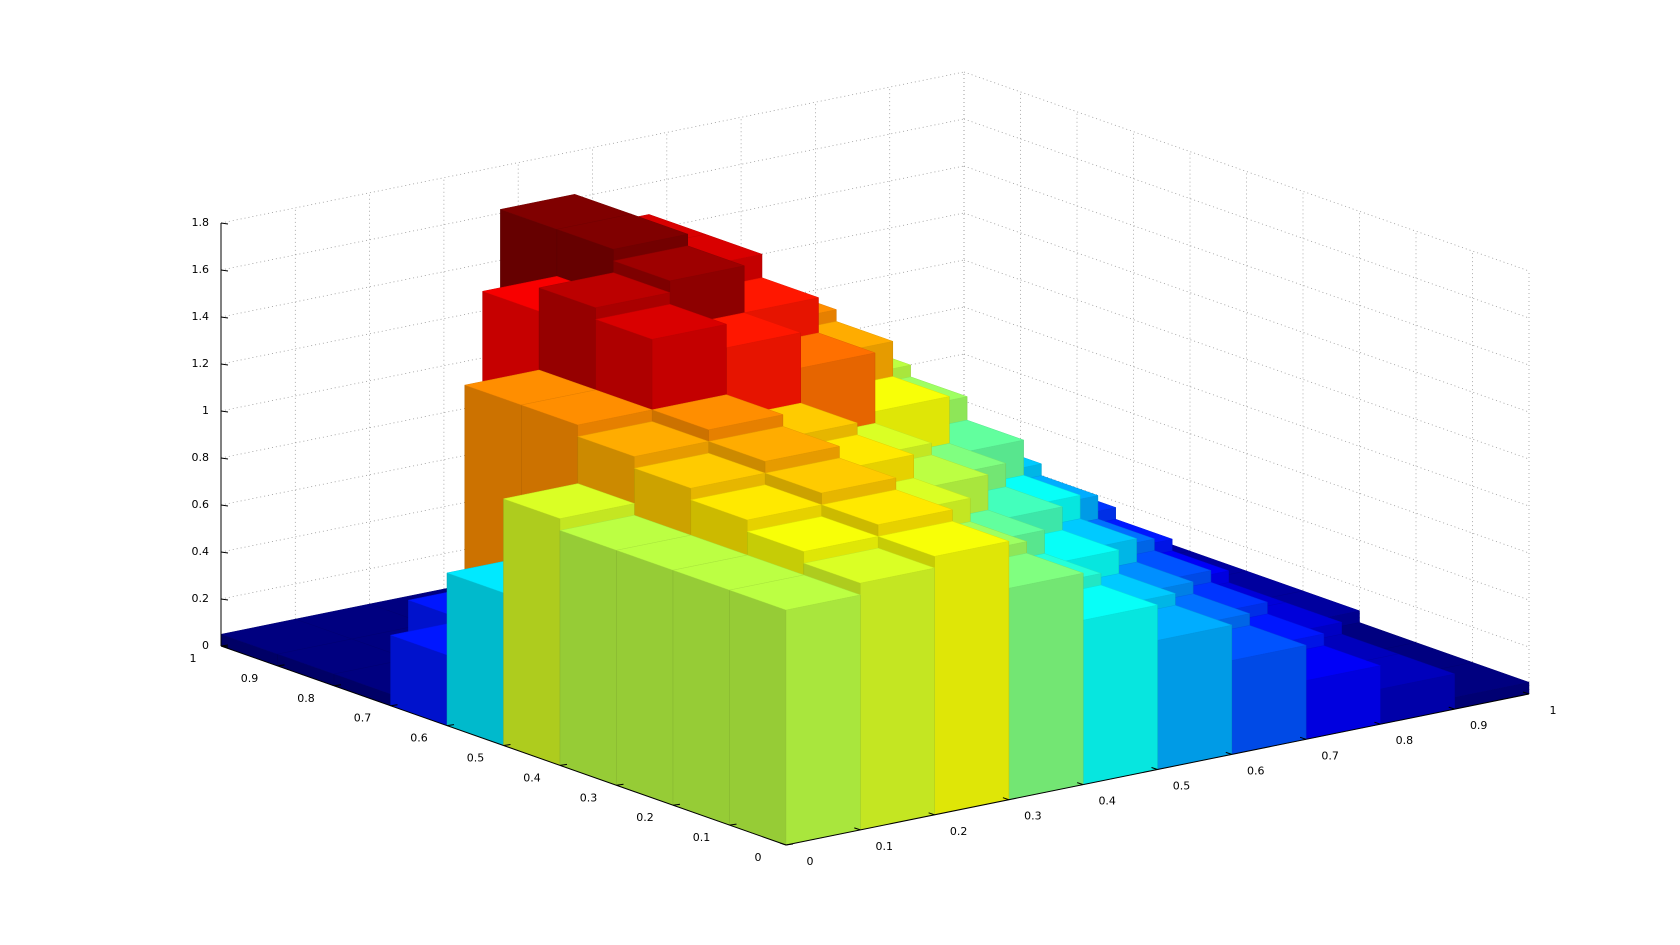  I want to click on y-tick-label: 0.6, so click(419, 738).